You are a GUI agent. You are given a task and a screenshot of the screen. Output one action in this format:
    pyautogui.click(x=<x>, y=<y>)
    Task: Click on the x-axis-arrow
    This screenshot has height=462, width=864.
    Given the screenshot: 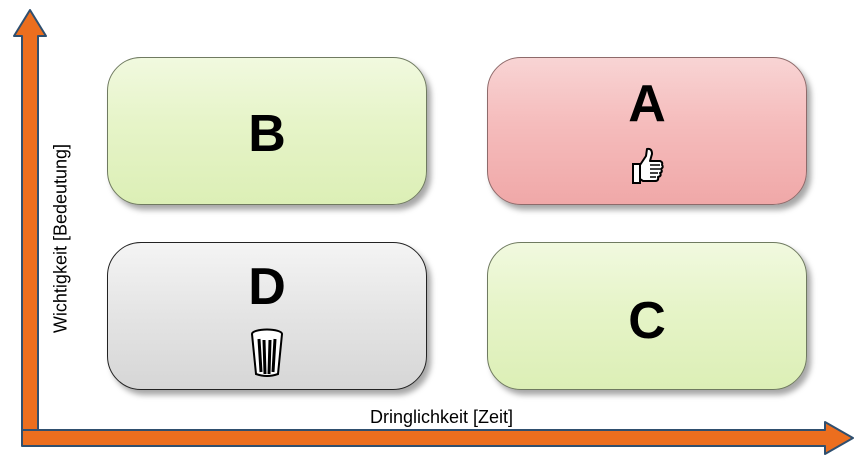 What is the action you would take?
    pyautogui.click(x=437, y=438)
    